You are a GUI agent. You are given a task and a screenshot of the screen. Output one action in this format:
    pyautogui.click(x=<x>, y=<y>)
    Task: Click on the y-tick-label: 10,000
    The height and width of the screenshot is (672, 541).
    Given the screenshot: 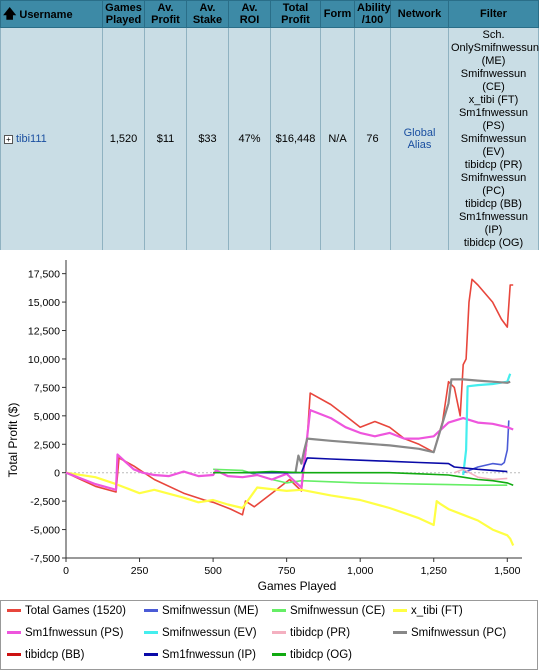 What is the action you would take?
    pyautogui.click(x=44, y=360)
    